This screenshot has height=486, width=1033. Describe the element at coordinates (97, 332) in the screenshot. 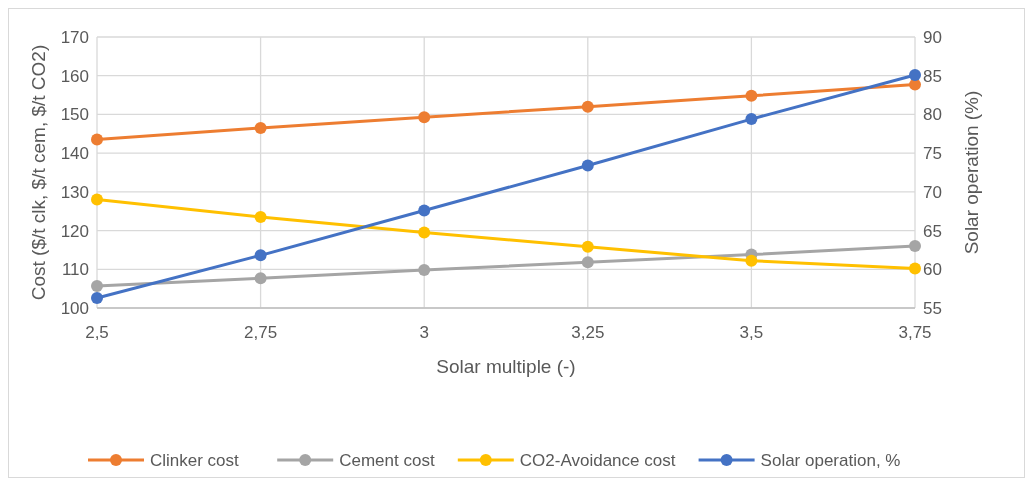

I see `x-tick-label: 2,5` at that location.